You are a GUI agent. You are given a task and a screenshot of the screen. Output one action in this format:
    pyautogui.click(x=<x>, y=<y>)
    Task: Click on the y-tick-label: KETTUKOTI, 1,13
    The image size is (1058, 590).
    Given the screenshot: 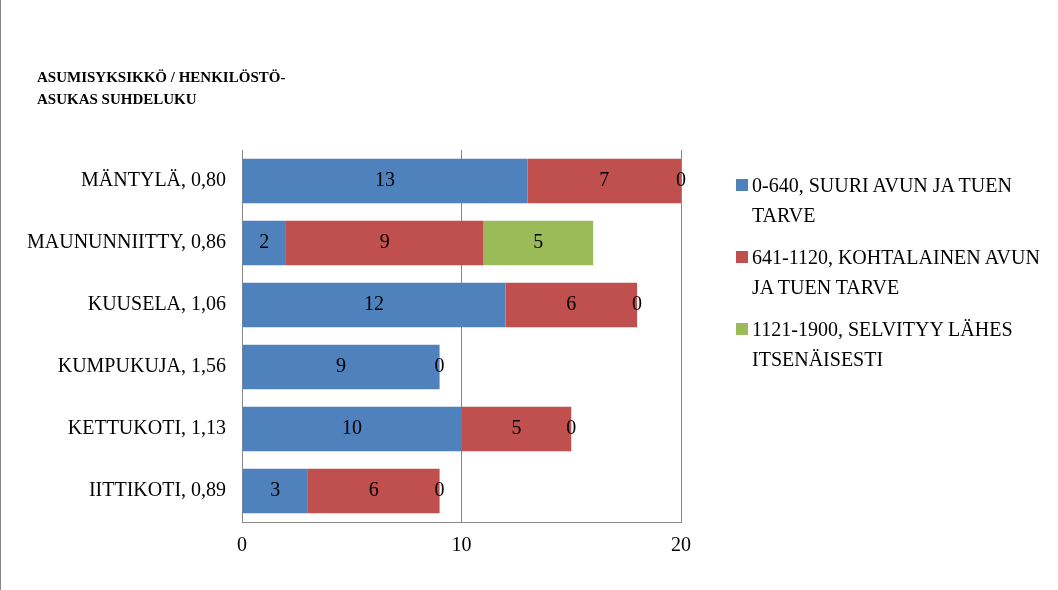 What is the action you would take?
    pyautogui.click(x=147, y=427)
    